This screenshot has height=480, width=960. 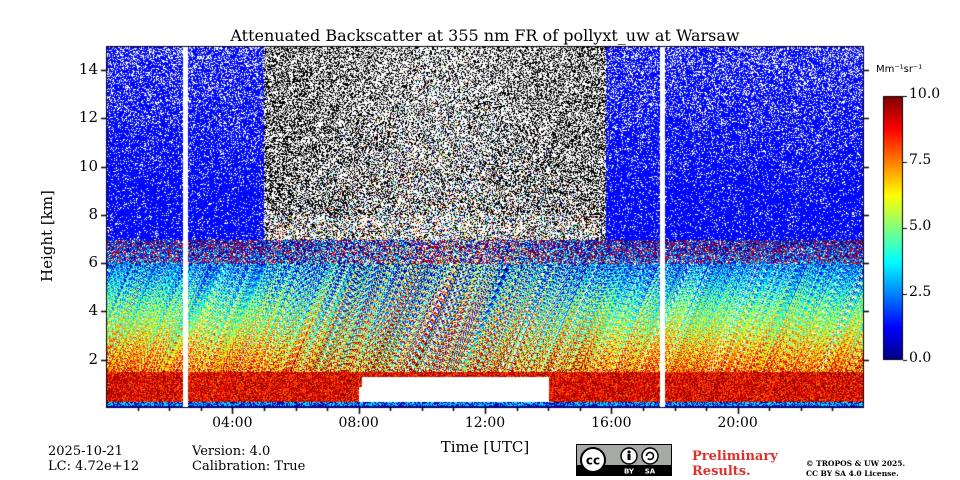 I want to click on preliminary-line1: Preliminary, so click(x=735, y=456).